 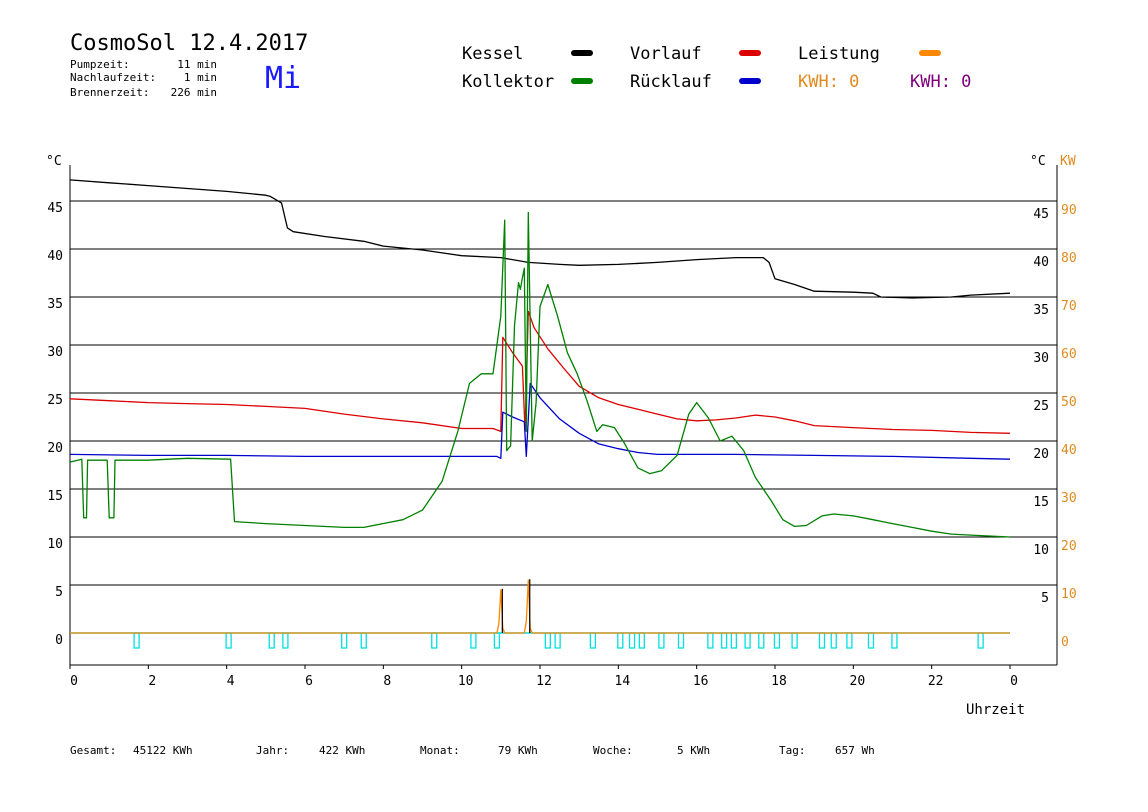 What do you see at coordinates (1041, 214) in the screenshot?
I see `y-right-tick-label: 45` at bounding box center [1041, 214].